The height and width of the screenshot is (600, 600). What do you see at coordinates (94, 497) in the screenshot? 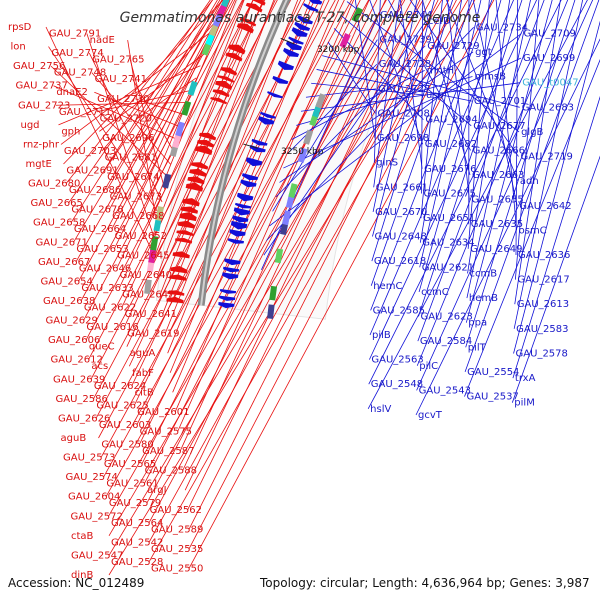
I see `gene-label: GAU_2604` at bounding box center [94, 497].